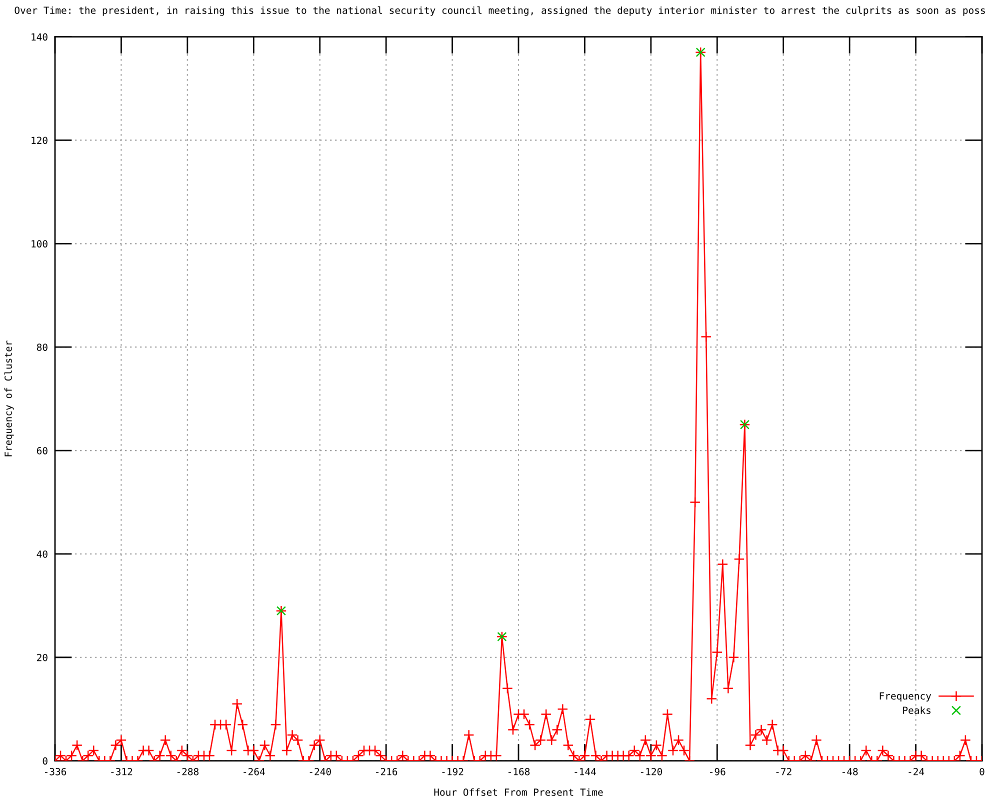 The width and height of the screenshot is (1000, 800). Describe the element at coordinates (45, 761) in the screenshot. I see `y-tick-label: 0` at that location.